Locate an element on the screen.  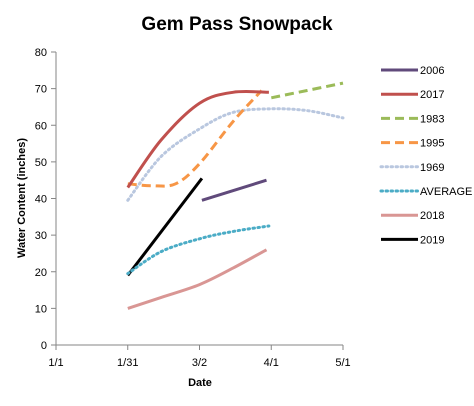
x-tick-label-3-2: 3/2 is located at coordinates (199, 363).